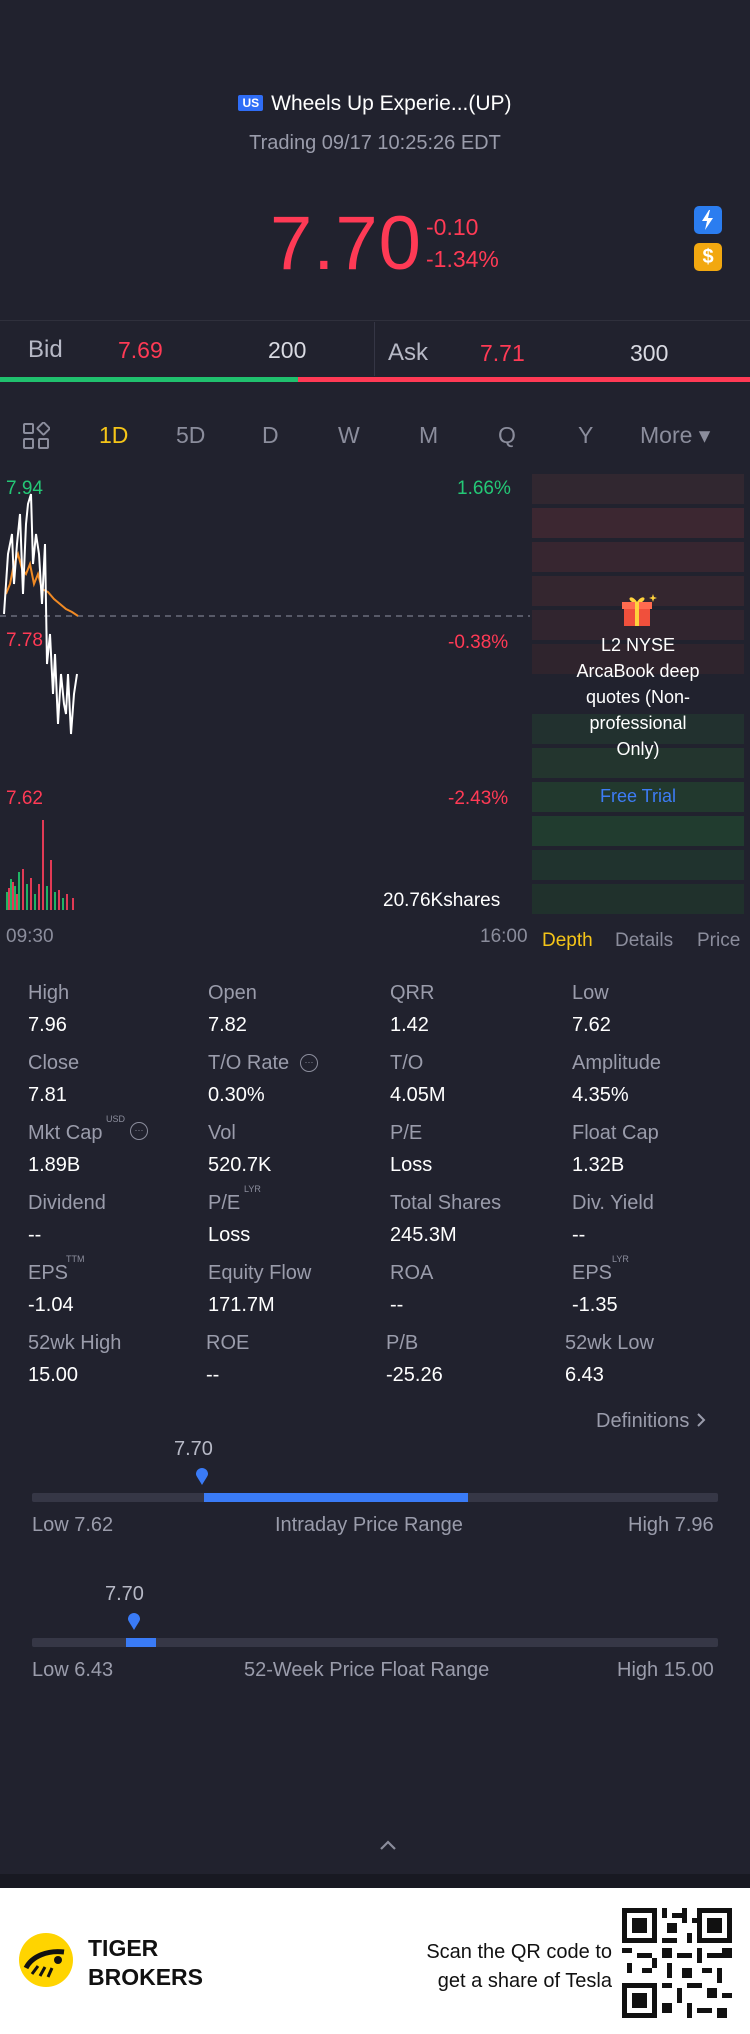 The height and width of the screenshot is (2034, 750). What do you see at coordinates (260, 1273) in the screenshot?
I see `stat-label-equity-flow: Equity Flow` at bounding box center [260, 1273].